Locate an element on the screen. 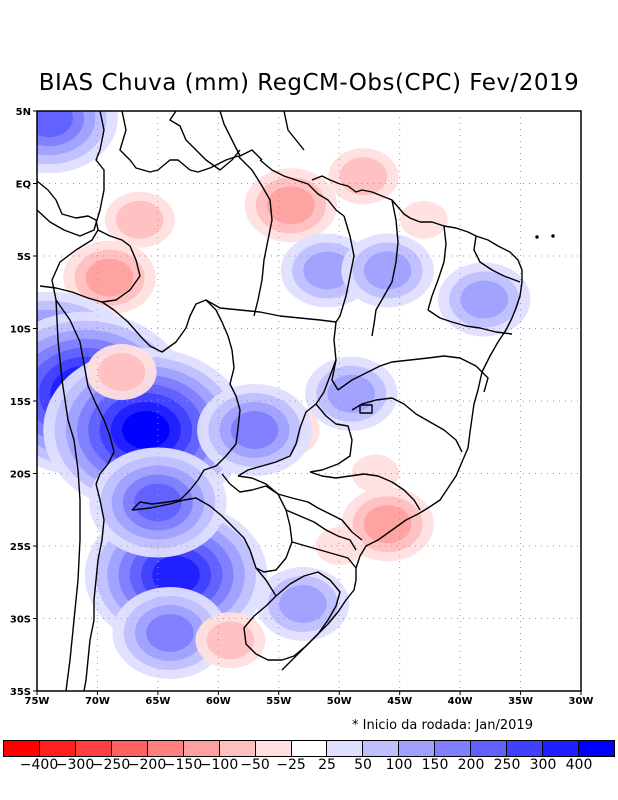  border-df is located at coordinates (366, 409).